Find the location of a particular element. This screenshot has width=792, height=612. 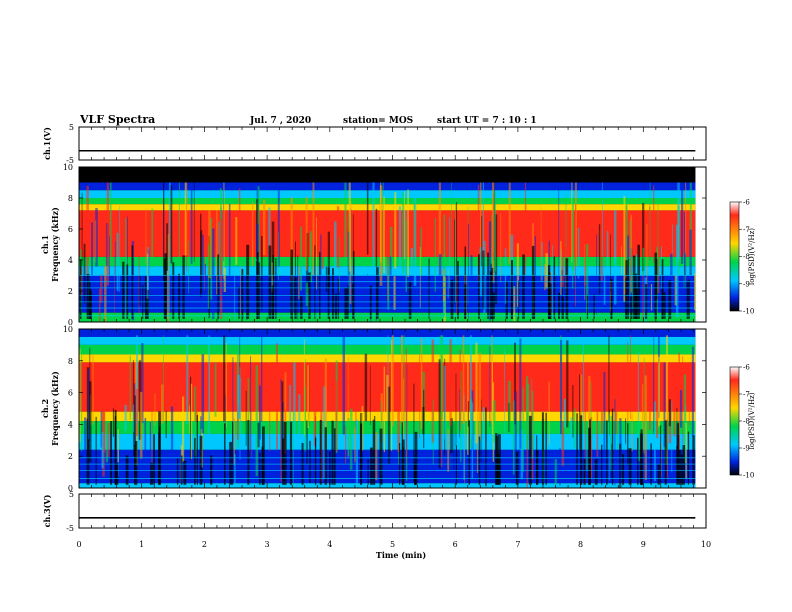

colorbar-tick-label: -8 is located at coordinates (746, 422).